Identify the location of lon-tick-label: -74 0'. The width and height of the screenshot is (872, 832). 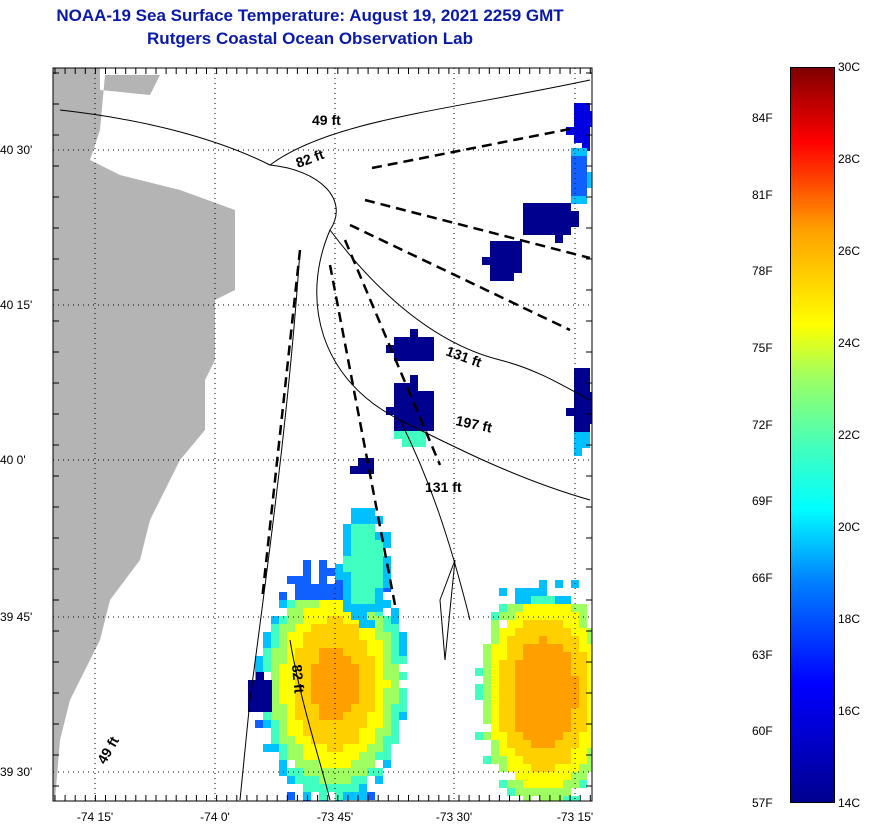
(215, 817).